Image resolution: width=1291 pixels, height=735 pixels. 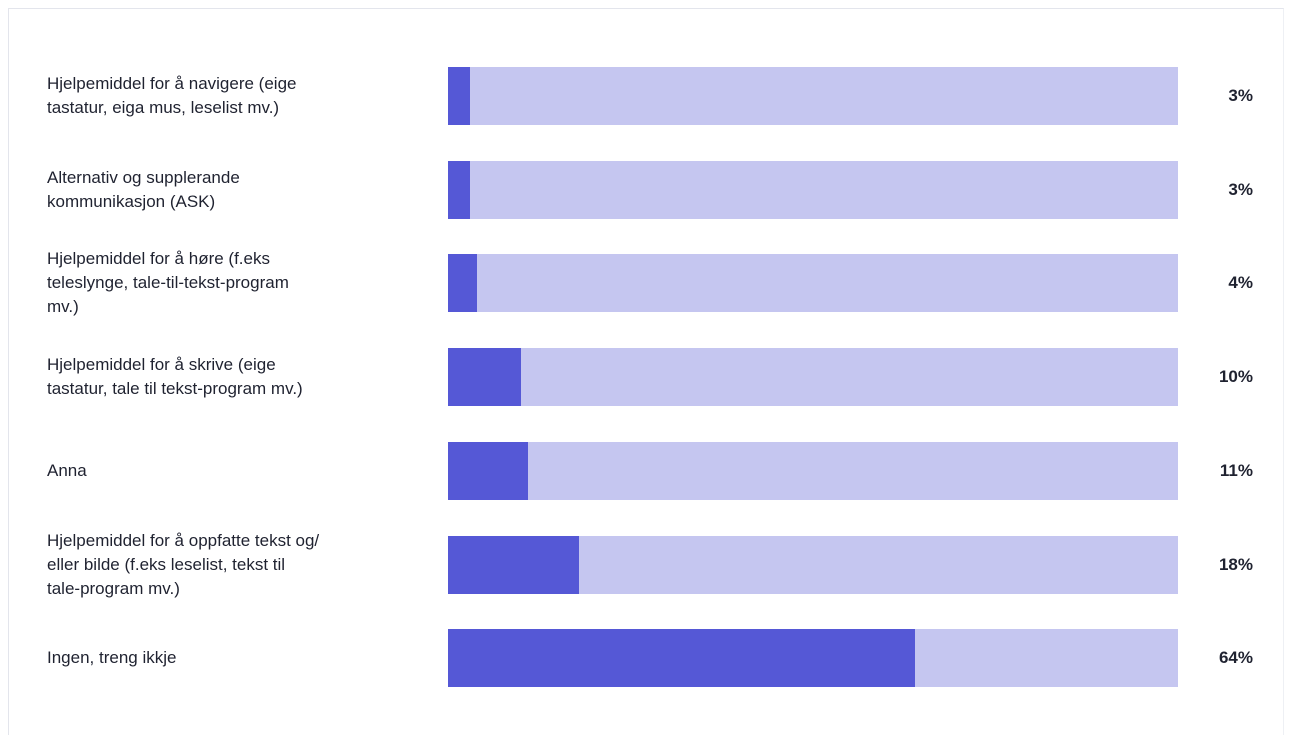 I want to click on value-label: 18%, so click(x=1235, y=564).